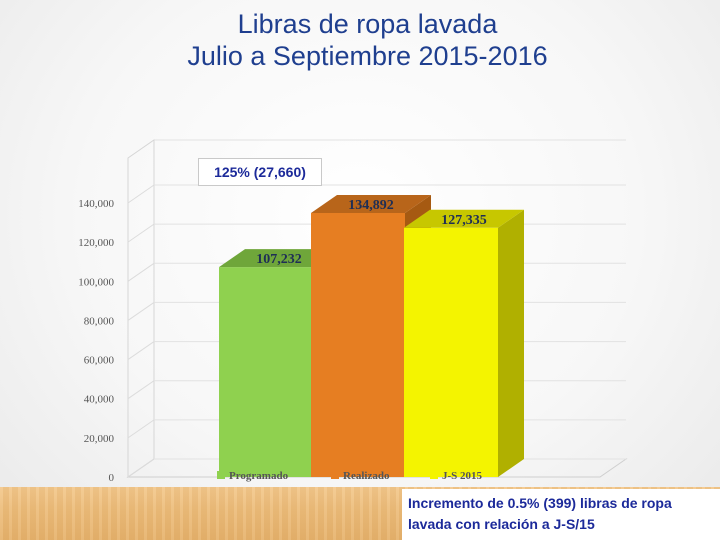  I want to click on y-tick-label: 40,000, so click(99, 400).